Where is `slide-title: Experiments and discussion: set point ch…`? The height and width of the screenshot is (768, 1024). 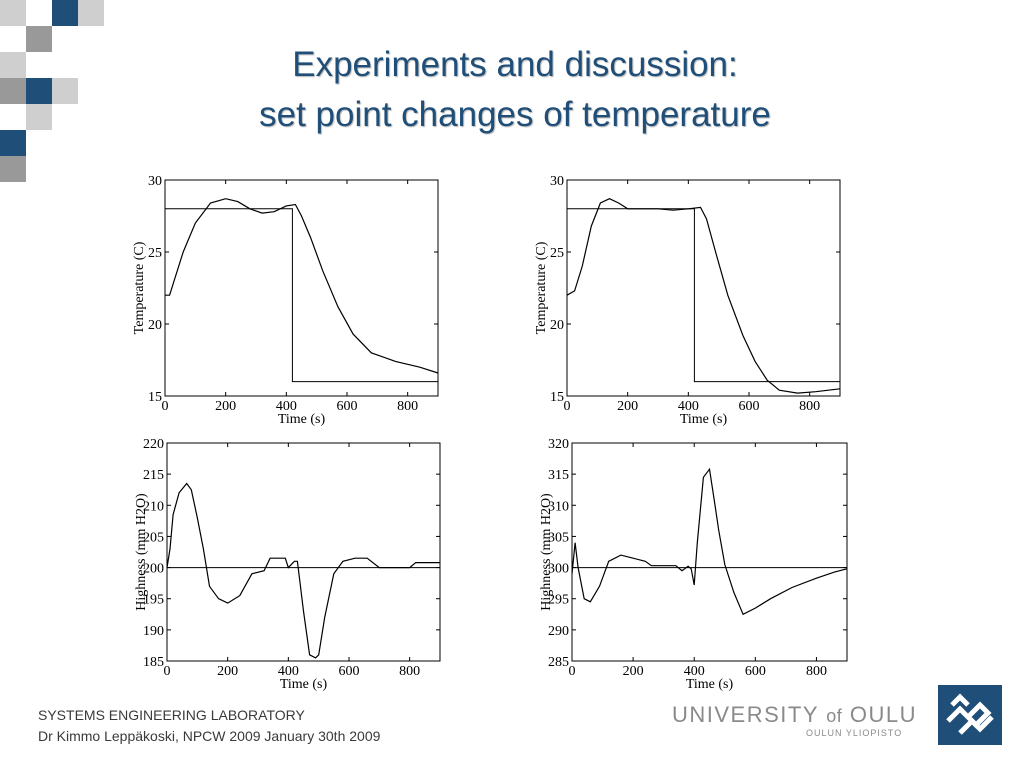
slide-title: Experiments and discussion: set point ch… is located at coordinates (515, 90).